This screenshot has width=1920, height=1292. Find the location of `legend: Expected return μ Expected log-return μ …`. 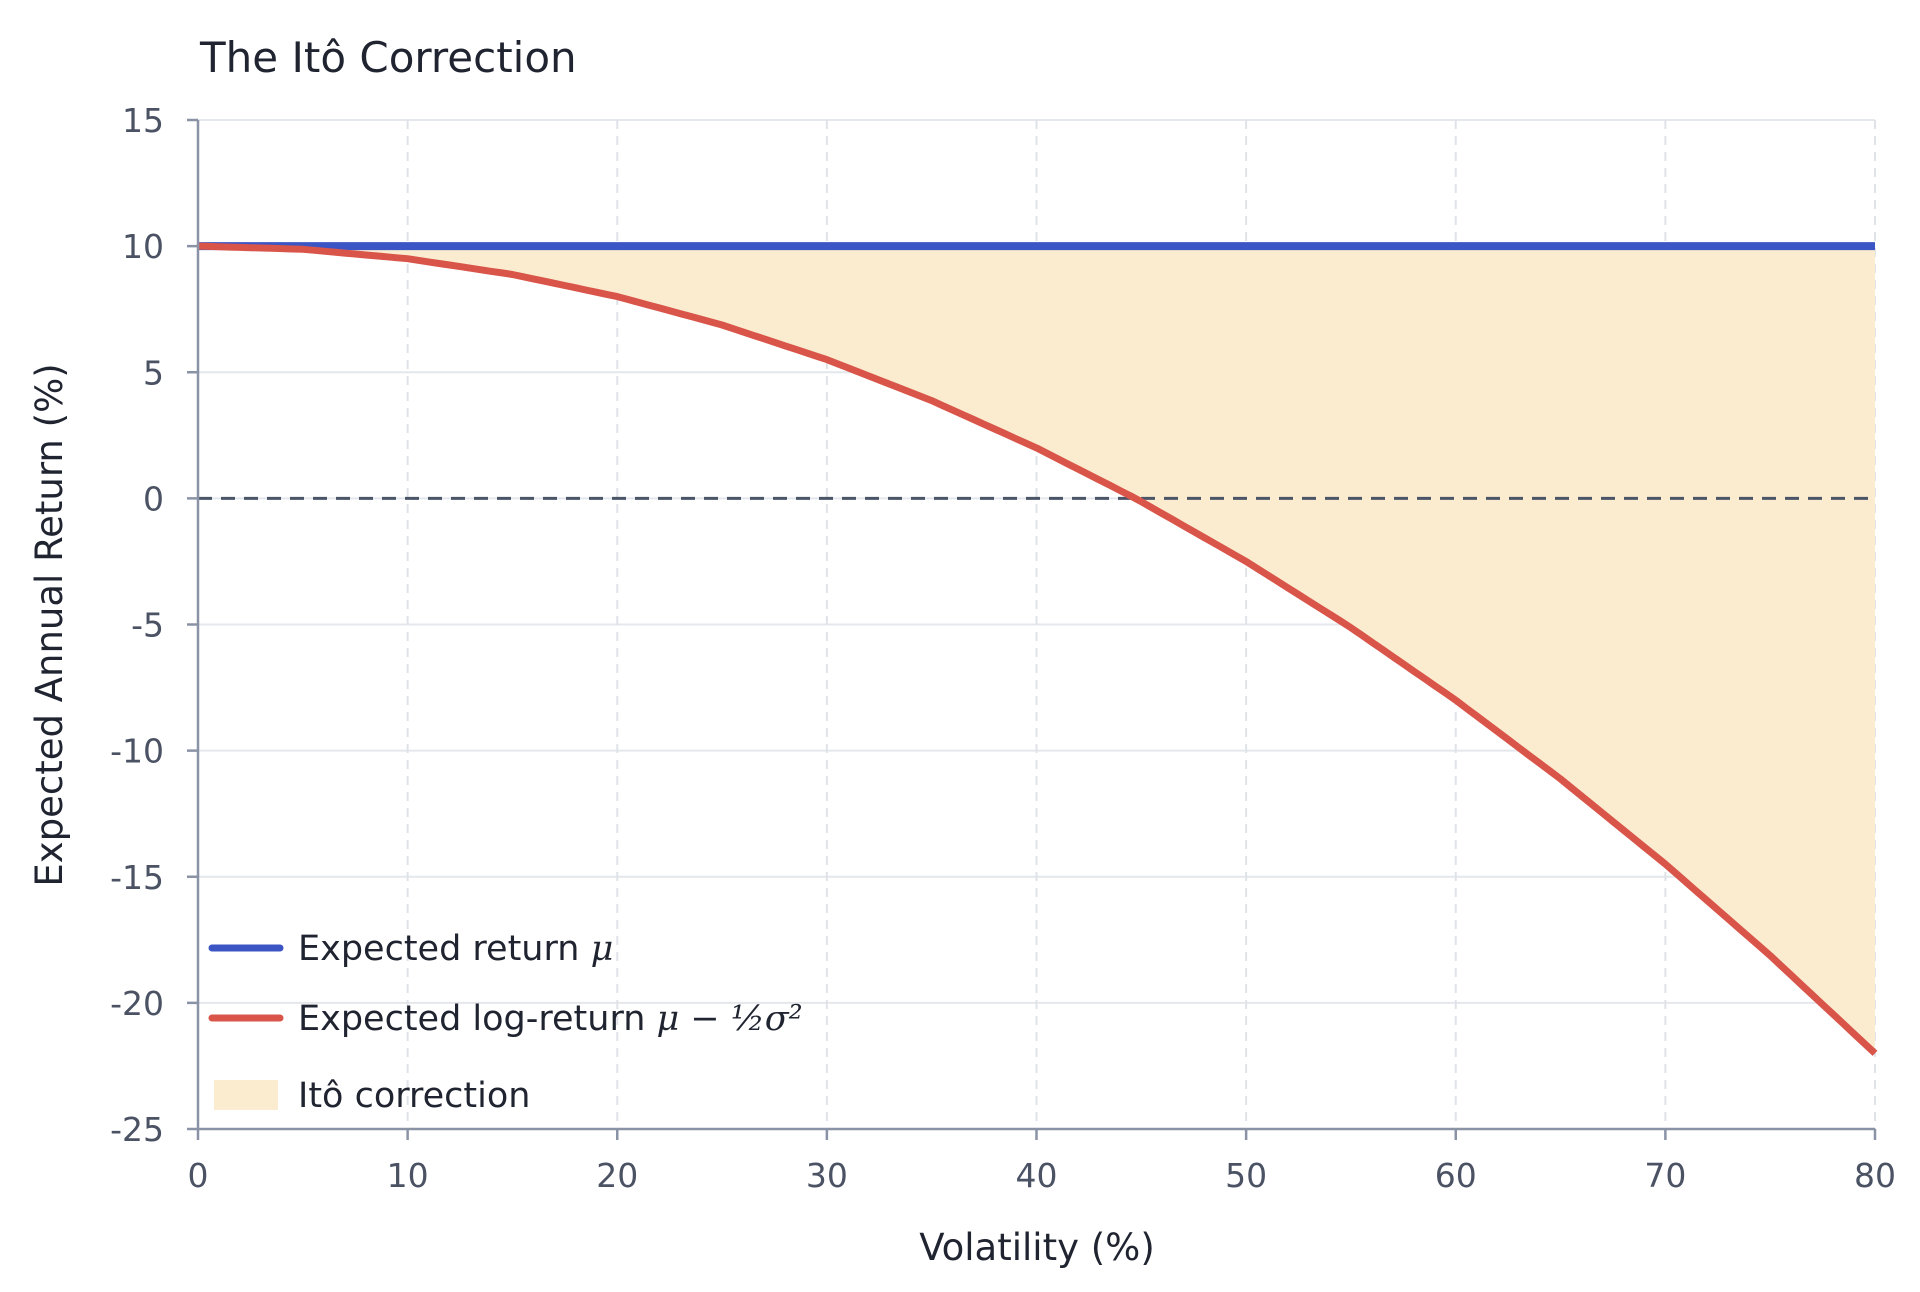

legend: Expected return μ Expected log-return μ … is located at coordinates (505, 1022).